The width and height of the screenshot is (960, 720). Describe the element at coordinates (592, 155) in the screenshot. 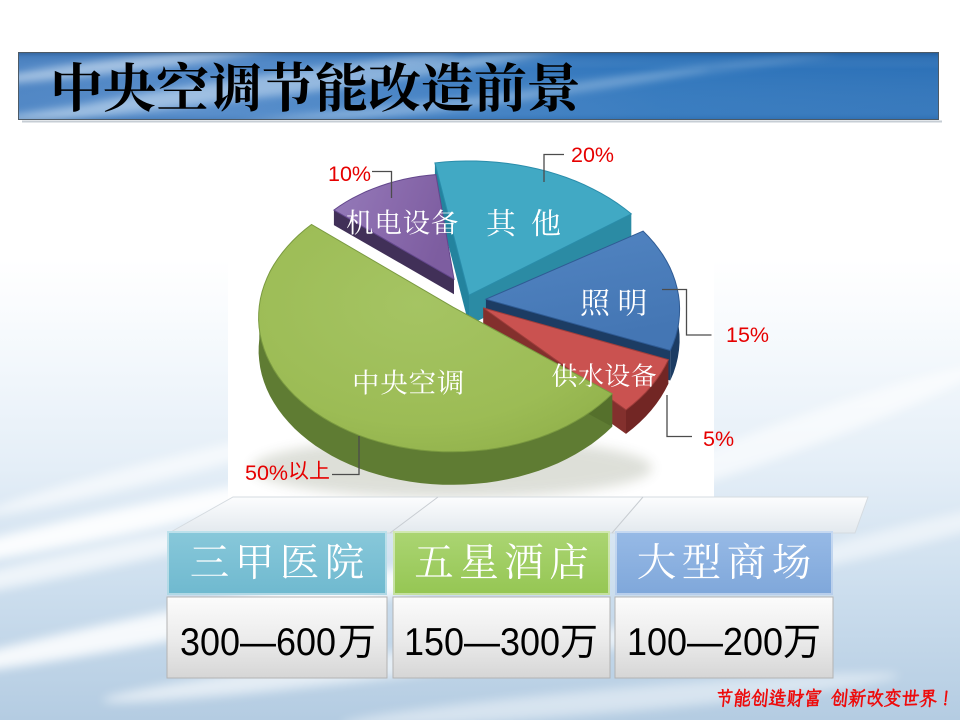

I see `svg-text: 20%` at that location.